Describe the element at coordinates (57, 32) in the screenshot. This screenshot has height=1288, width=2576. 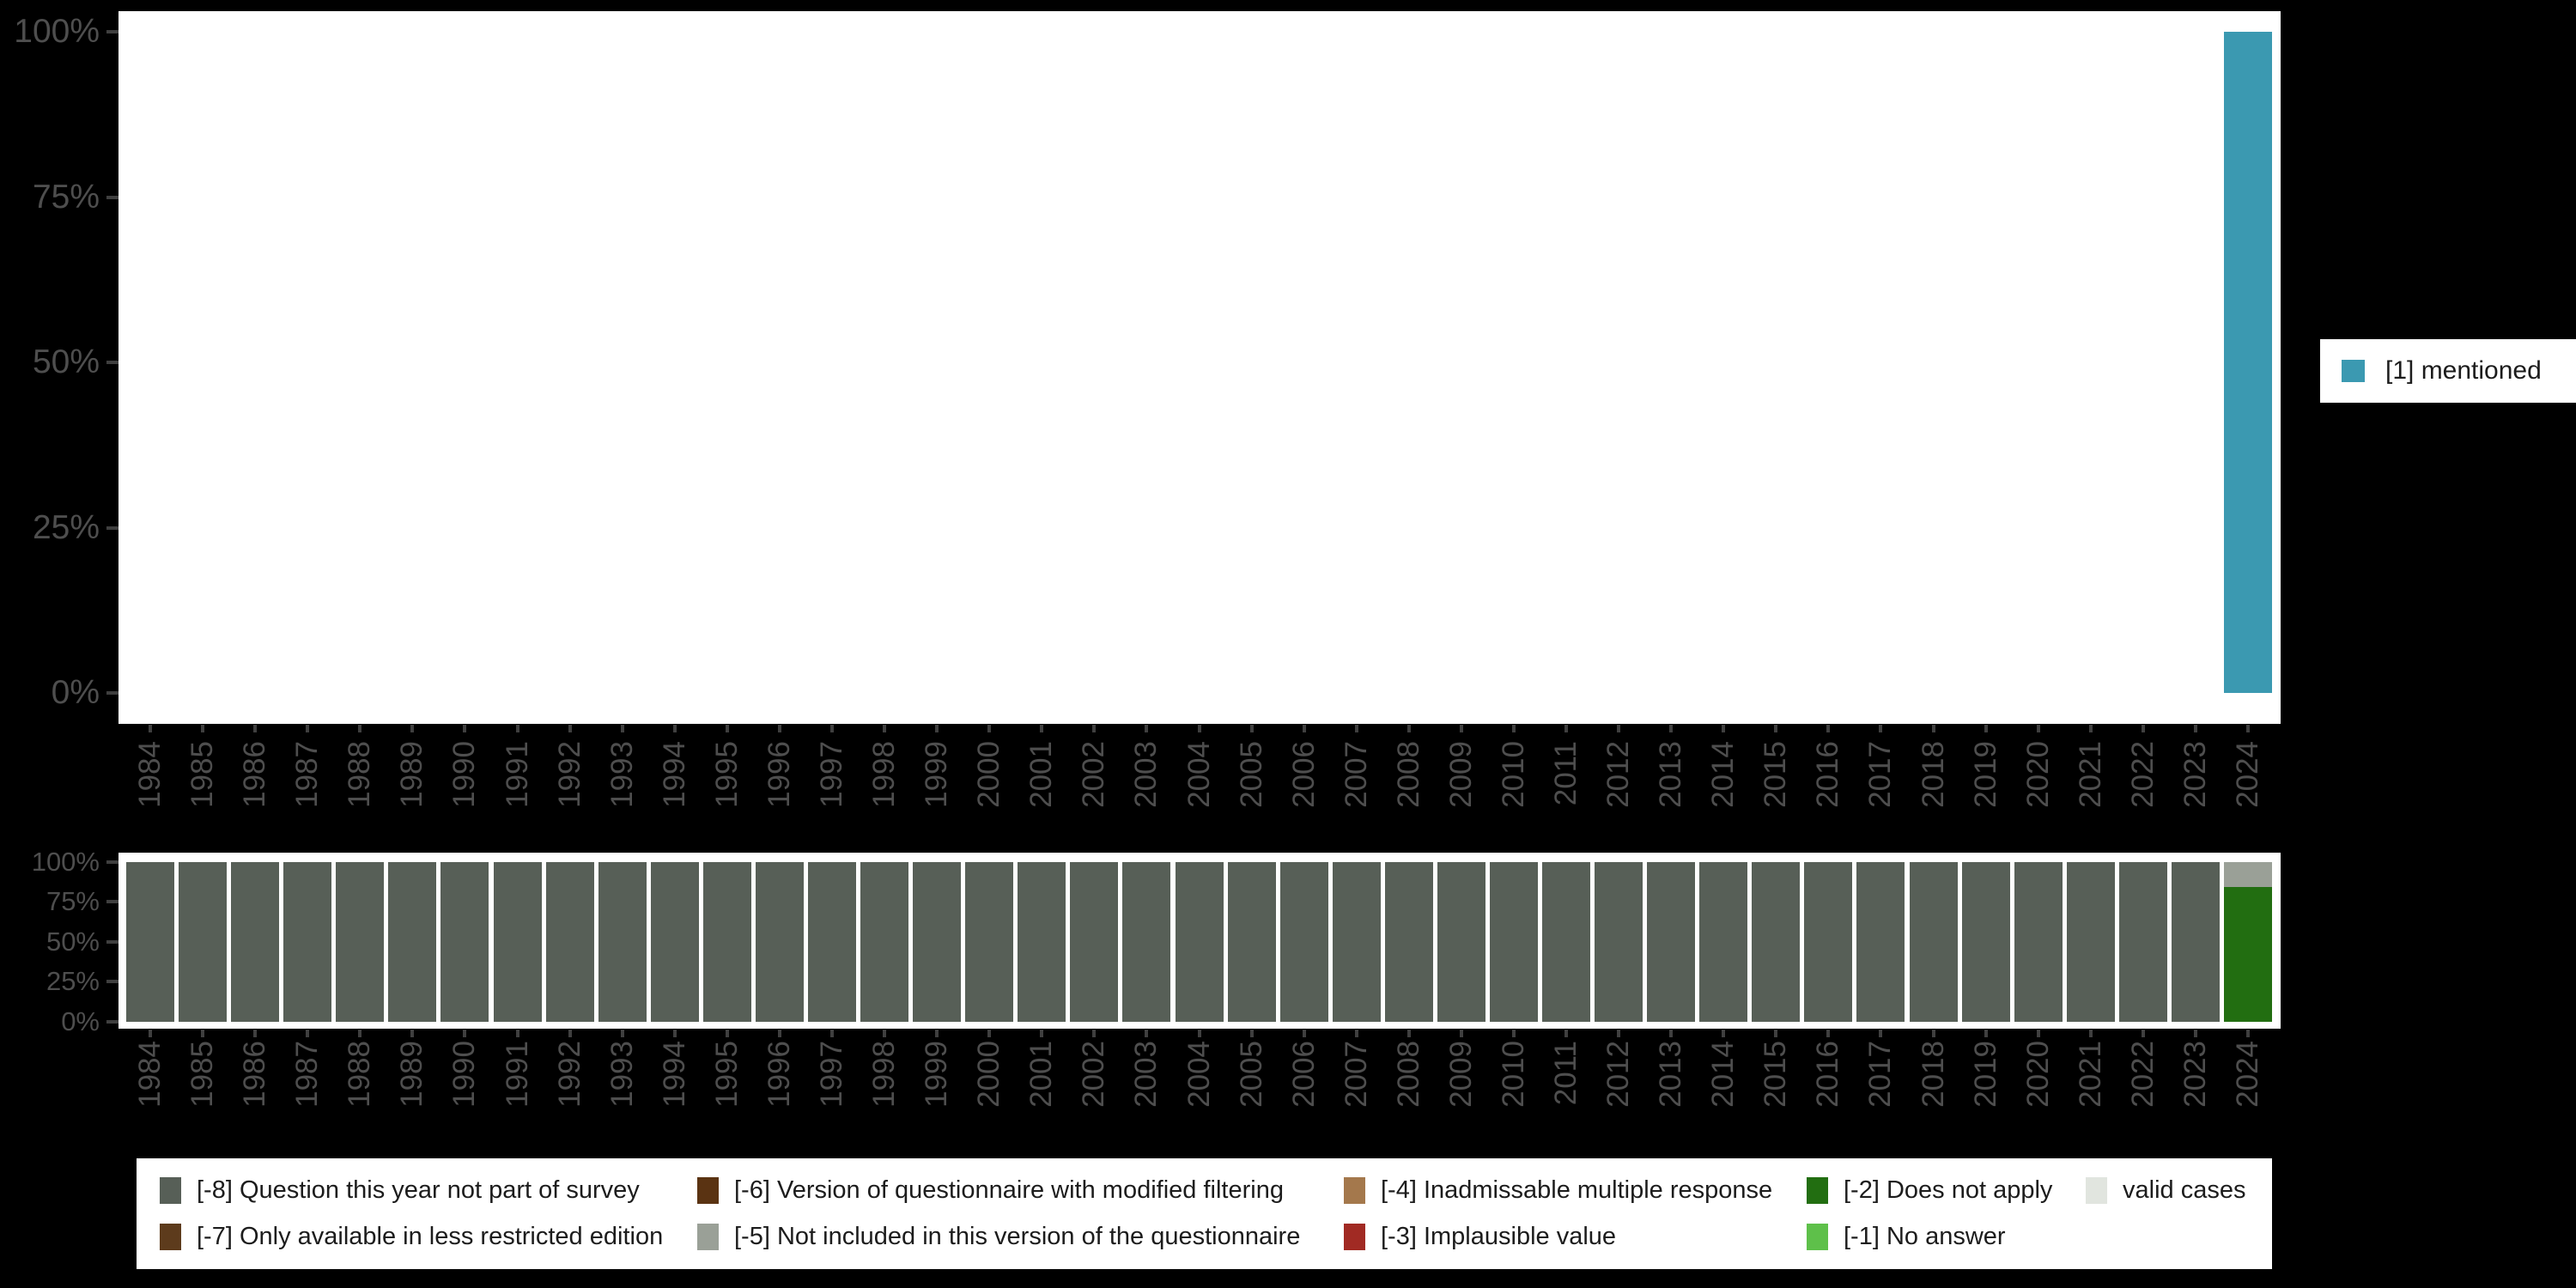
I see `values-y-tick-label: 100%` at that location.